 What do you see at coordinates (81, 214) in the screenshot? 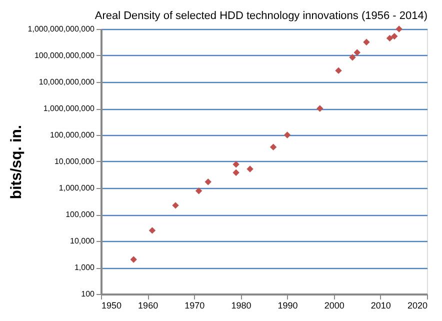
I see `y-tick-label: 100,000` at bounding box center [81, 214].